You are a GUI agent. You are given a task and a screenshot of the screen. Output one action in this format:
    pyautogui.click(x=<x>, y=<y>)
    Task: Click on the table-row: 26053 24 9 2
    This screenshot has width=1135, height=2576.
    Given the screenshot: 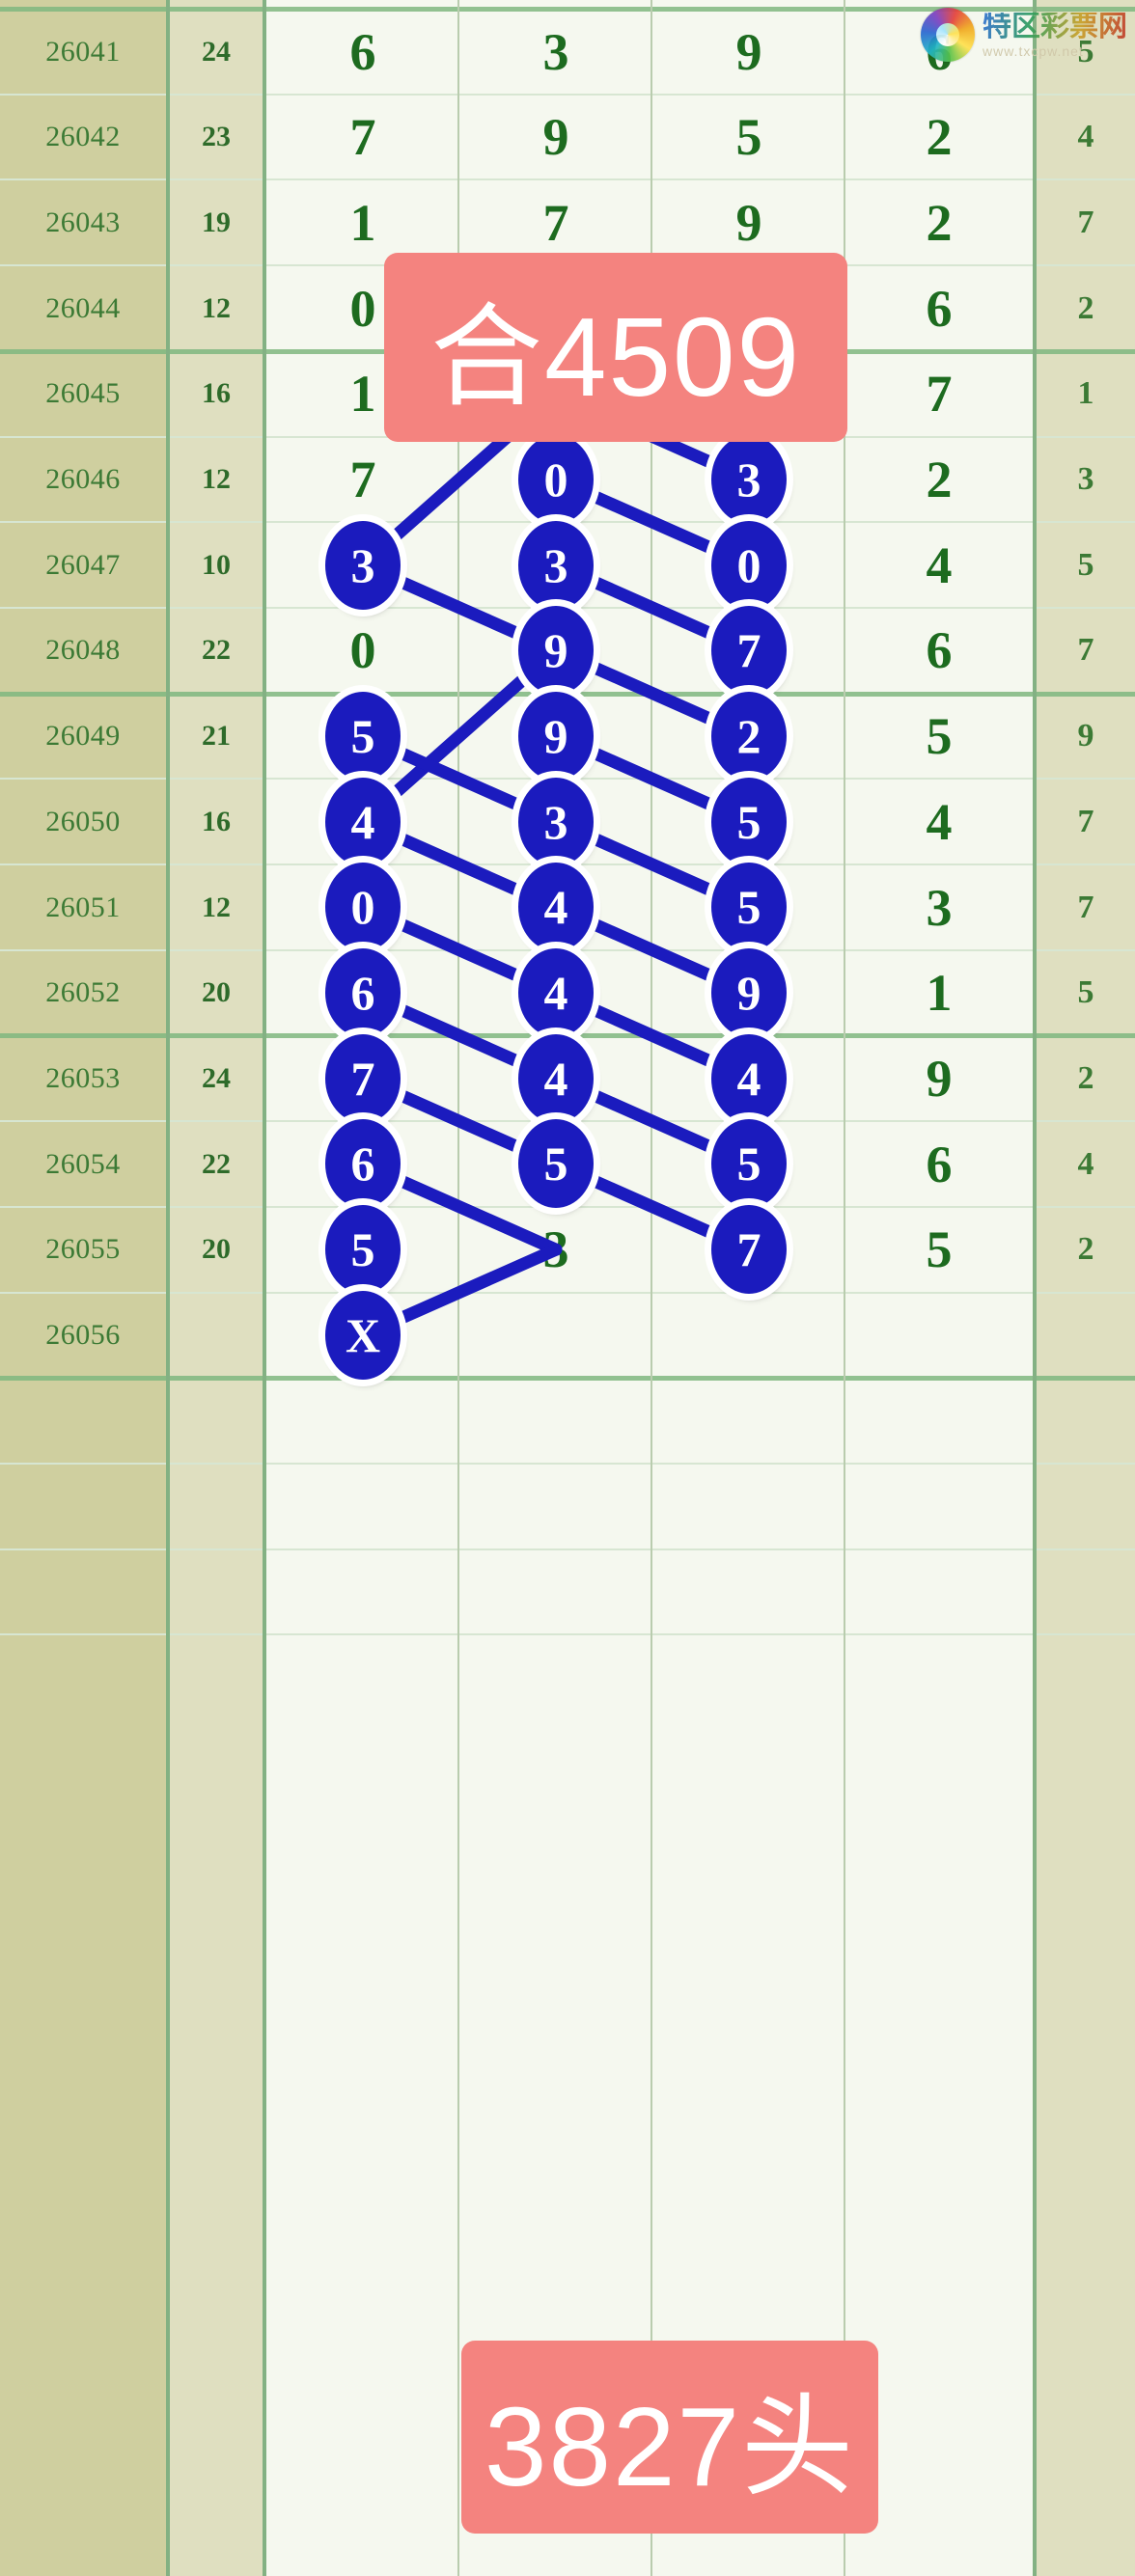 What is the action you would take?
    pyautogui.click(x=567, y=1078)
    